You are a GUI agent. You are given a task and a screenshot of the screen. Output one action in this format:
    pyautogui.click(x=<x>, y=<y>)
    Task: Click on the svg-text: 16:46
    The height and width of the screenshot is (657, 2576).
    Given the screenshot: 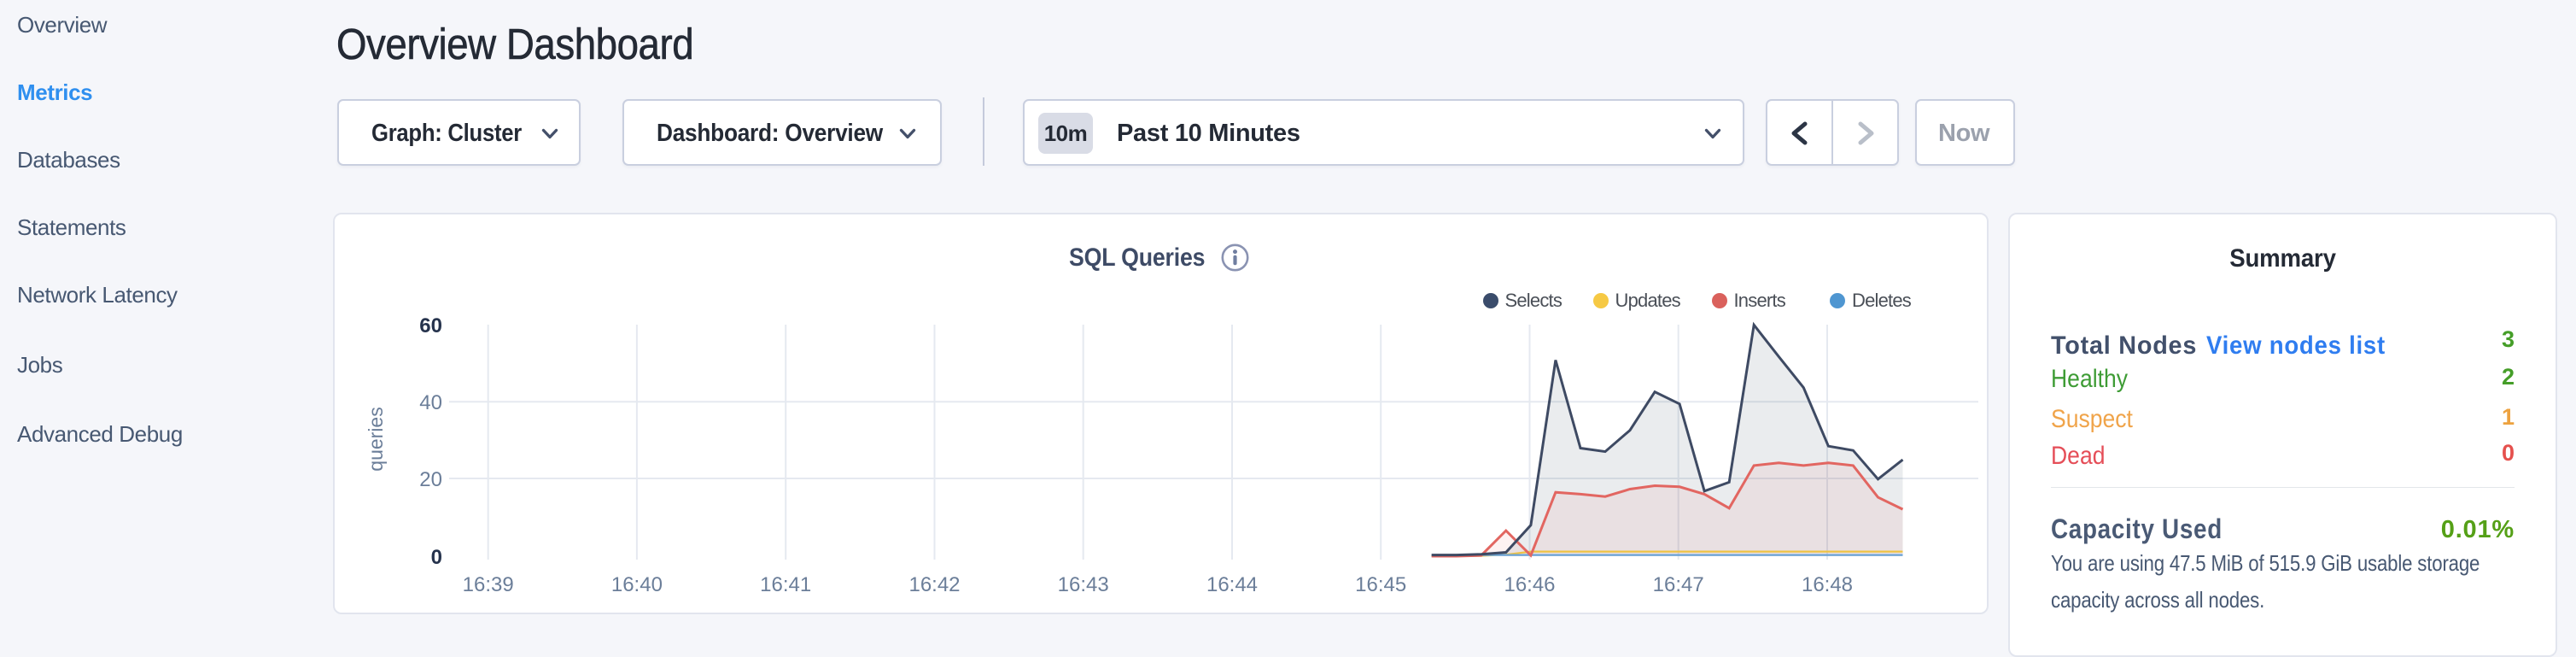 What is the action you would take?
    pyautogui.click(x=1529, y=584)
    